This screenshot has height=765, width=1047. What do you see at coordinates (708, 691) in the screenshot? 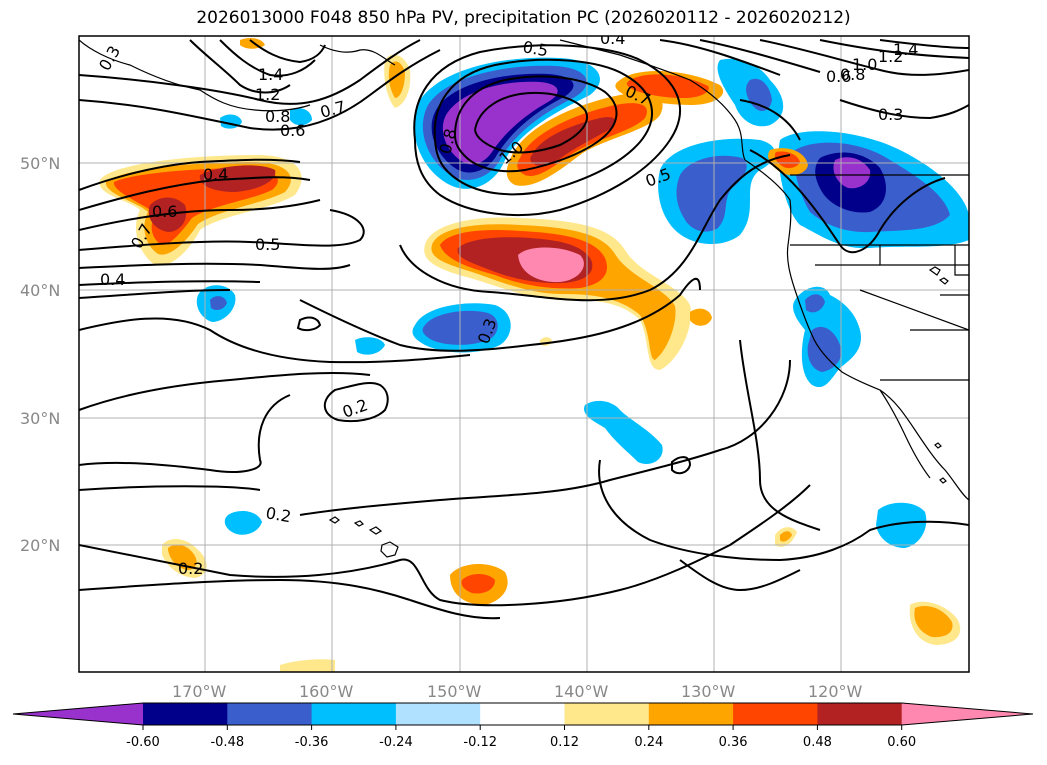
I see `lon-label: 130°W` at bounding box center [708, 691].